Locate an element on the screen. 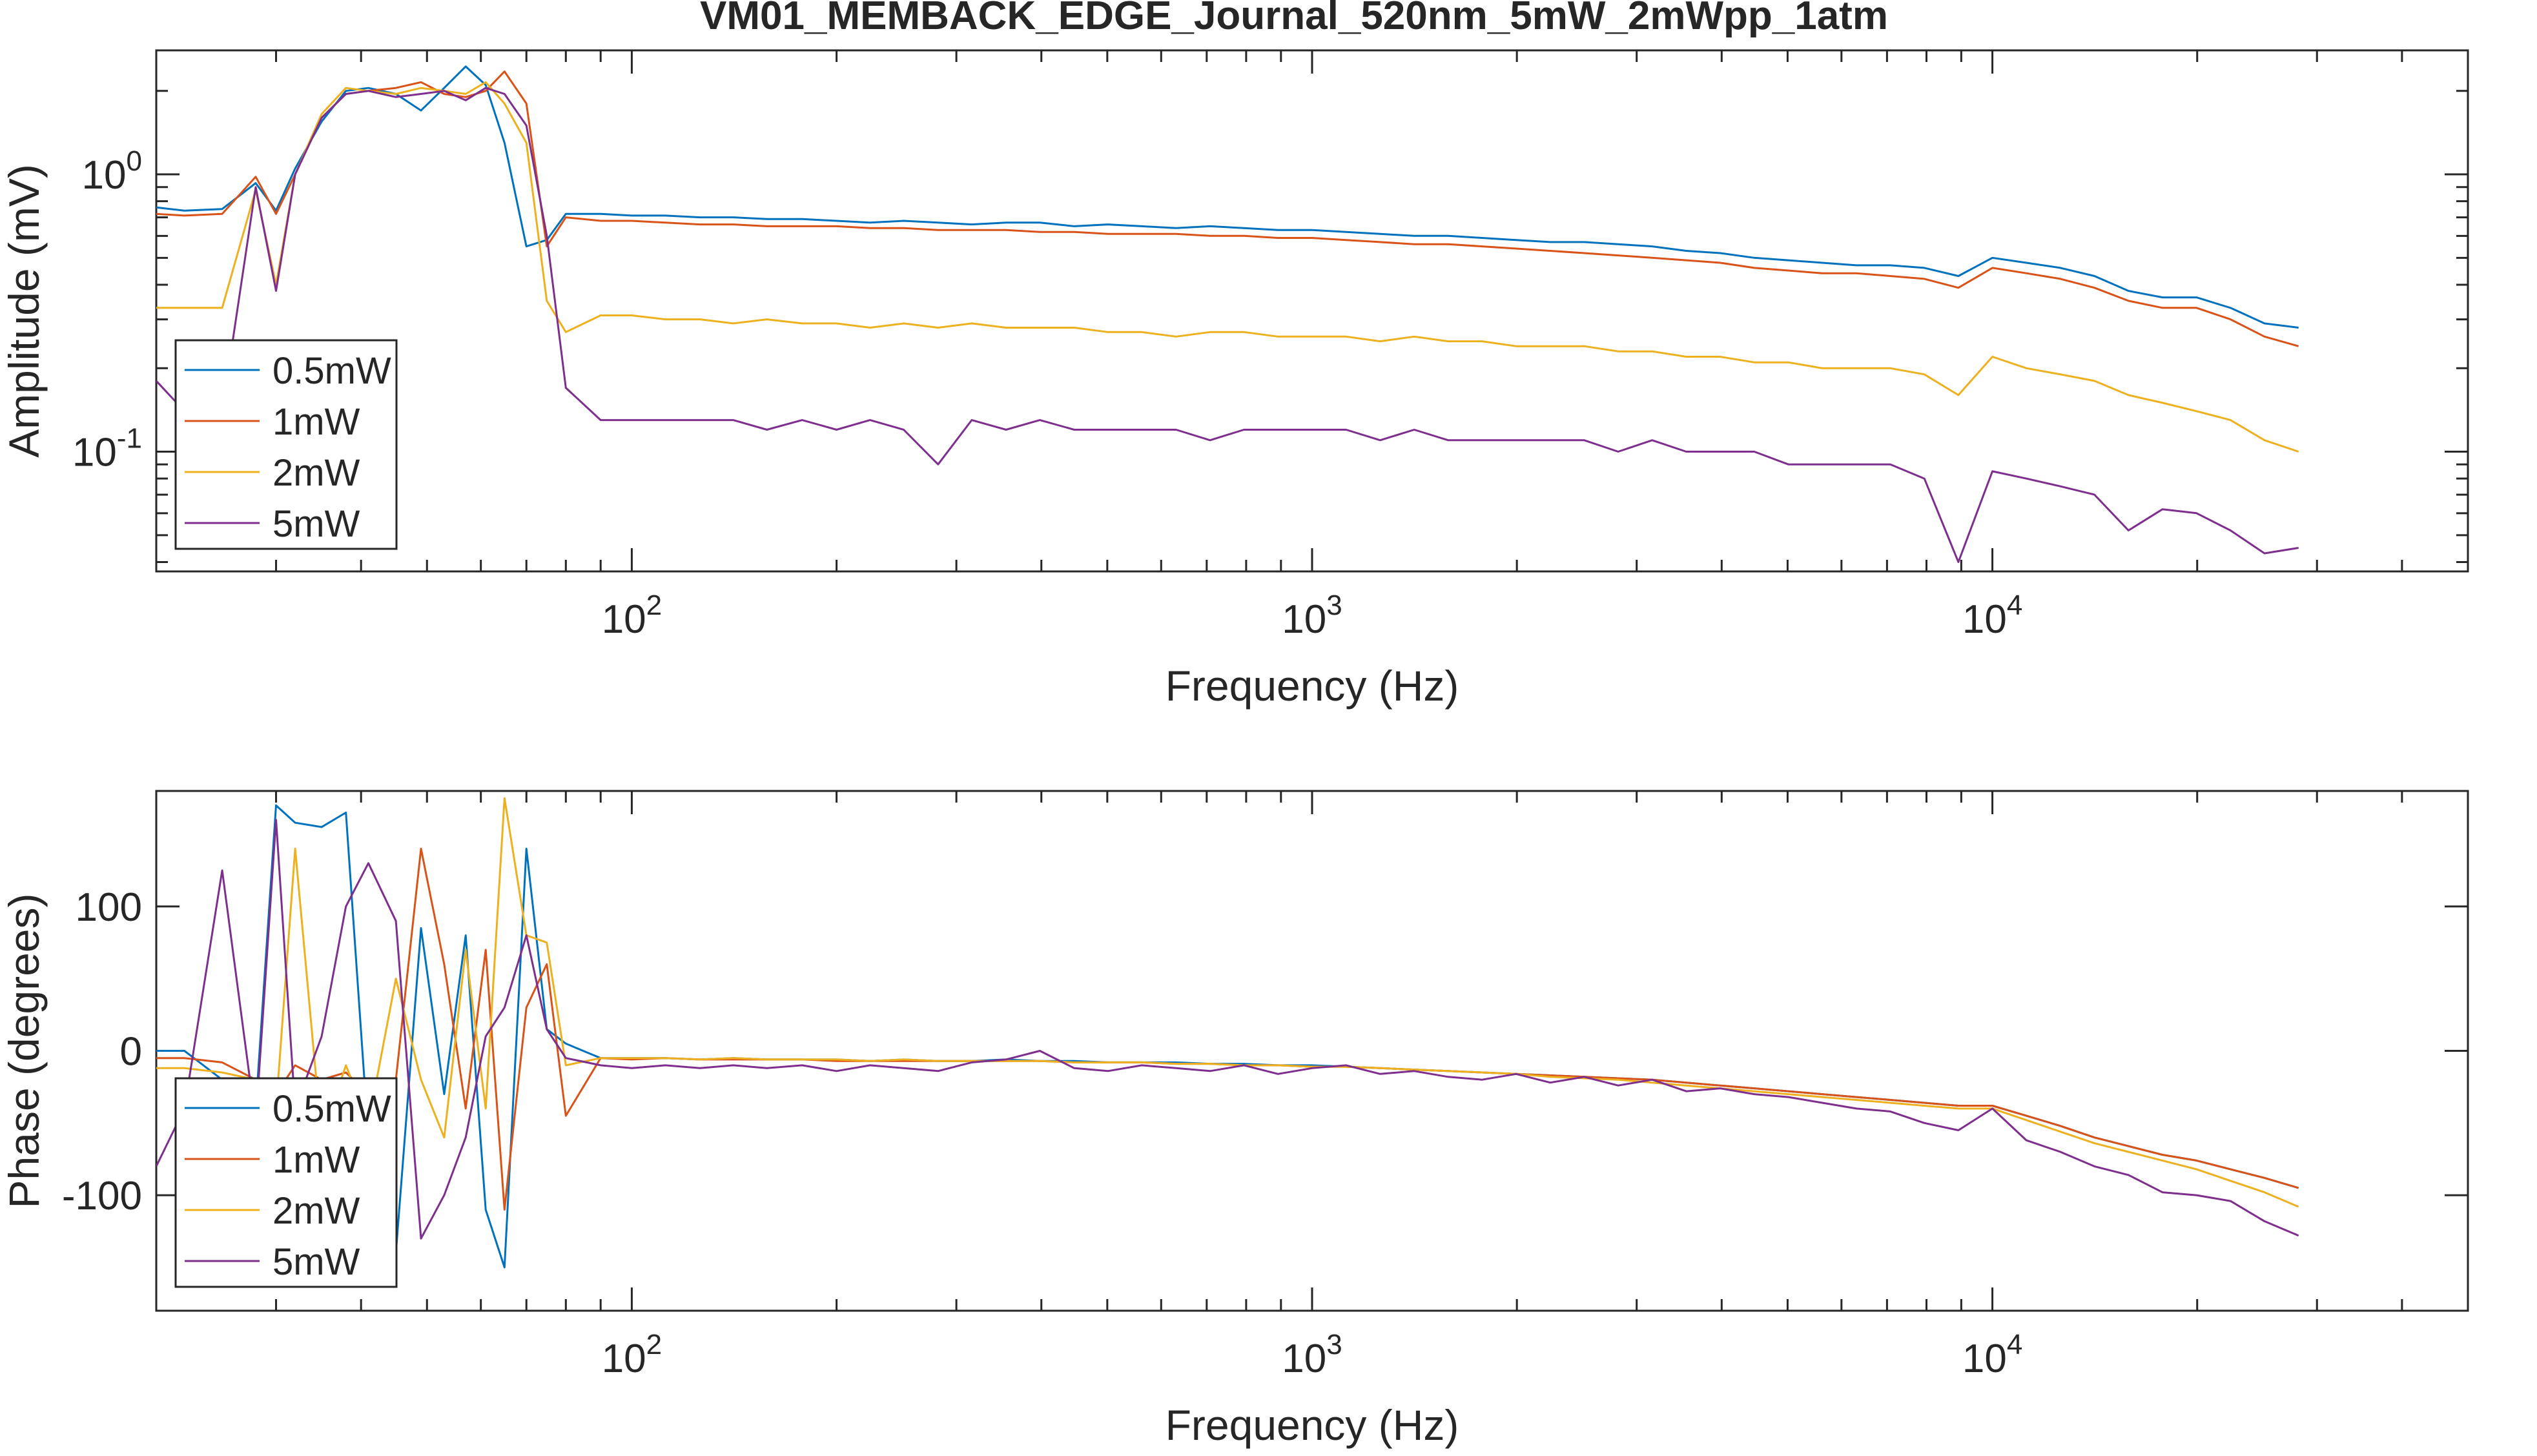 This screenshot has height=1456, width=2537. y-tick-label: 10⁻¹ is located at coordinates (107, 449).